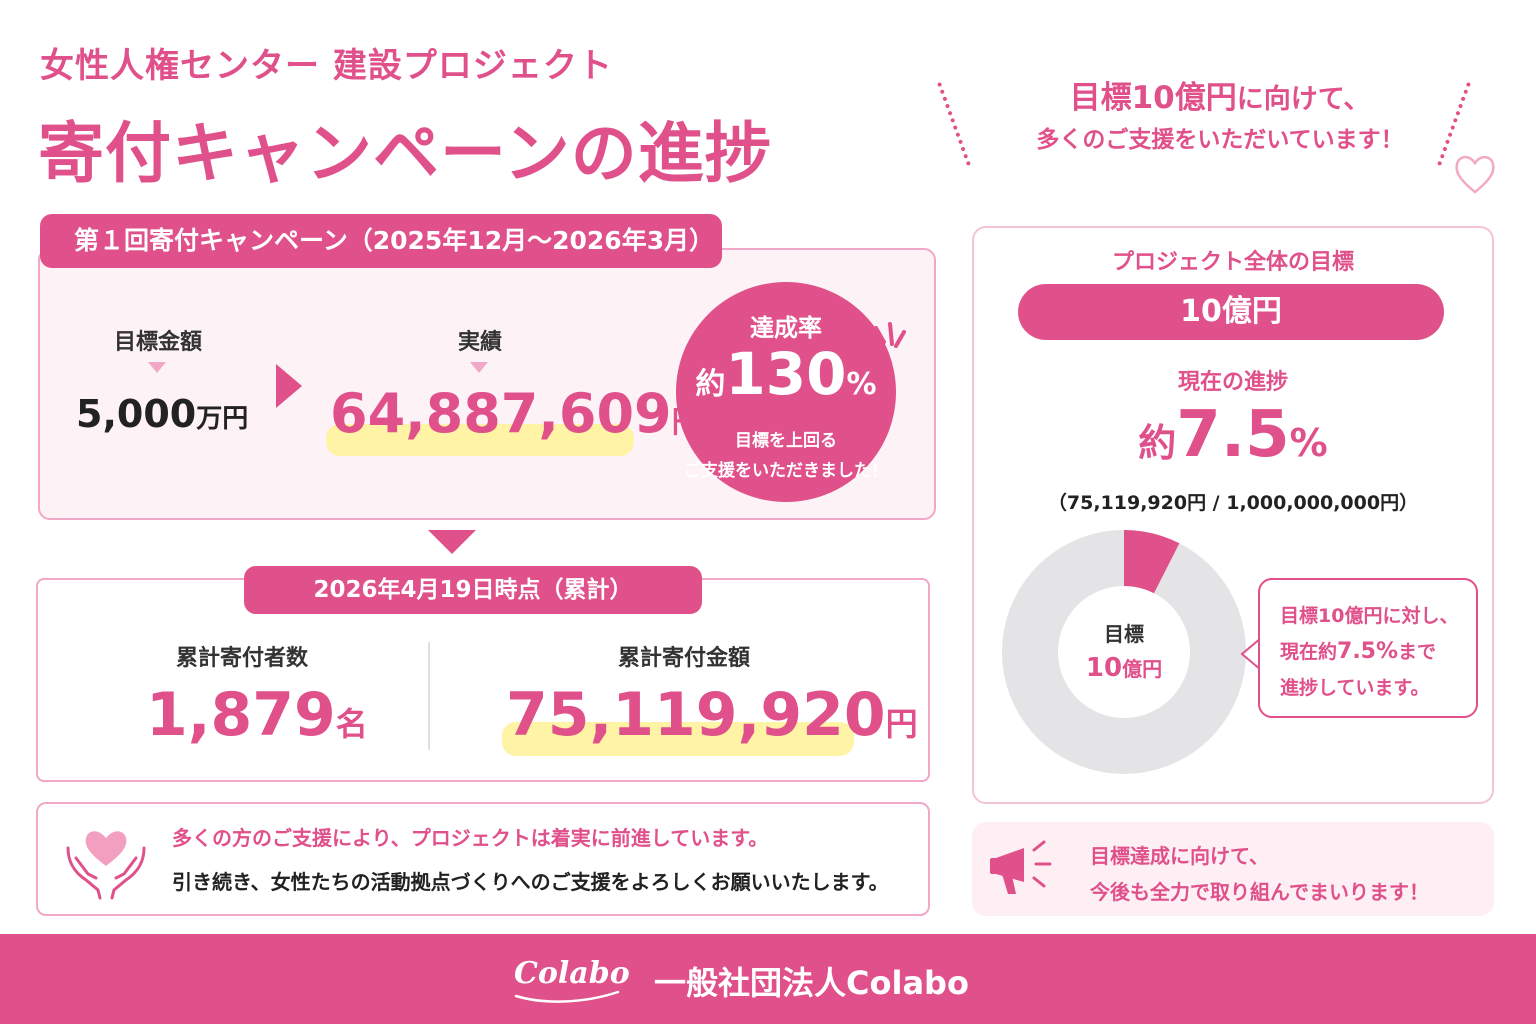 The width and height of the screenshot is (1536, 1024). I want to click on goal-amount: 5,000万円, so click(162, 414).